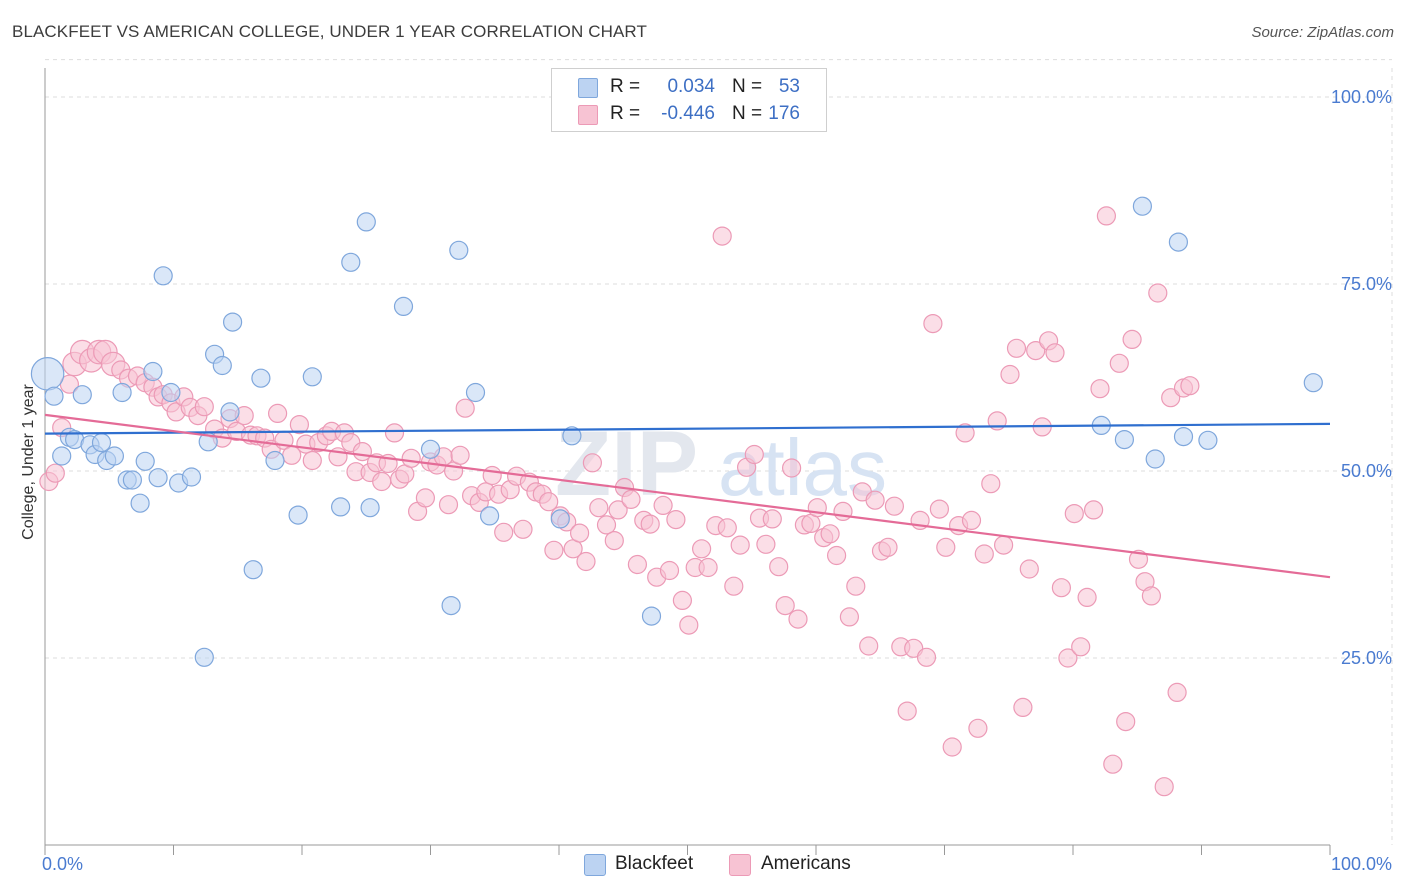 The height and width of the screenshot is (892, 1406). I want to click on legend-r-label: R =, so click(625, 86).